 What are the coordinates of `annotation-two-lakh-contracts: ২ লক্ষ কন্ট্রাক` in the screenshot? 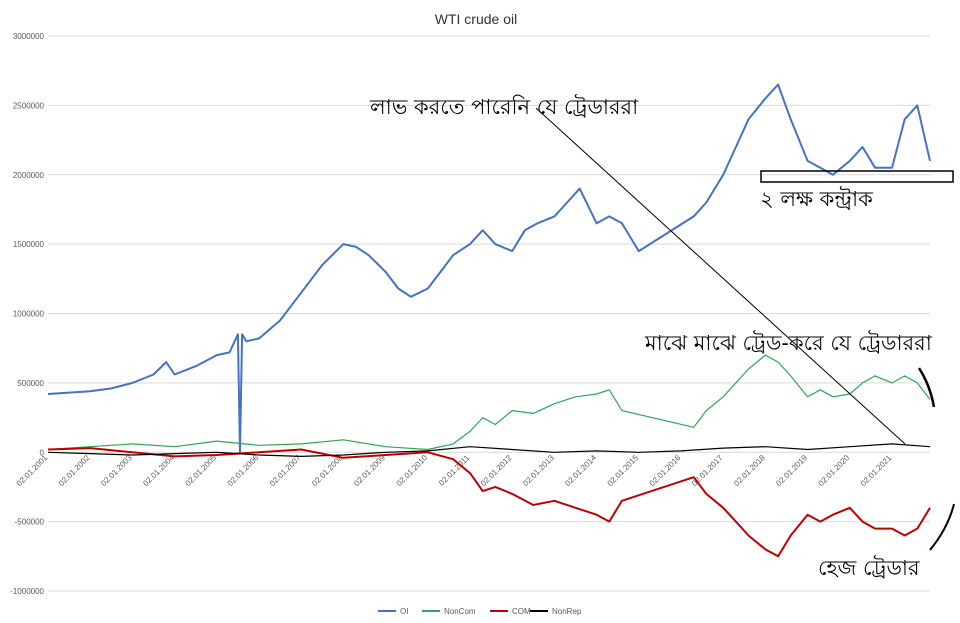 It's located at (816, 198).